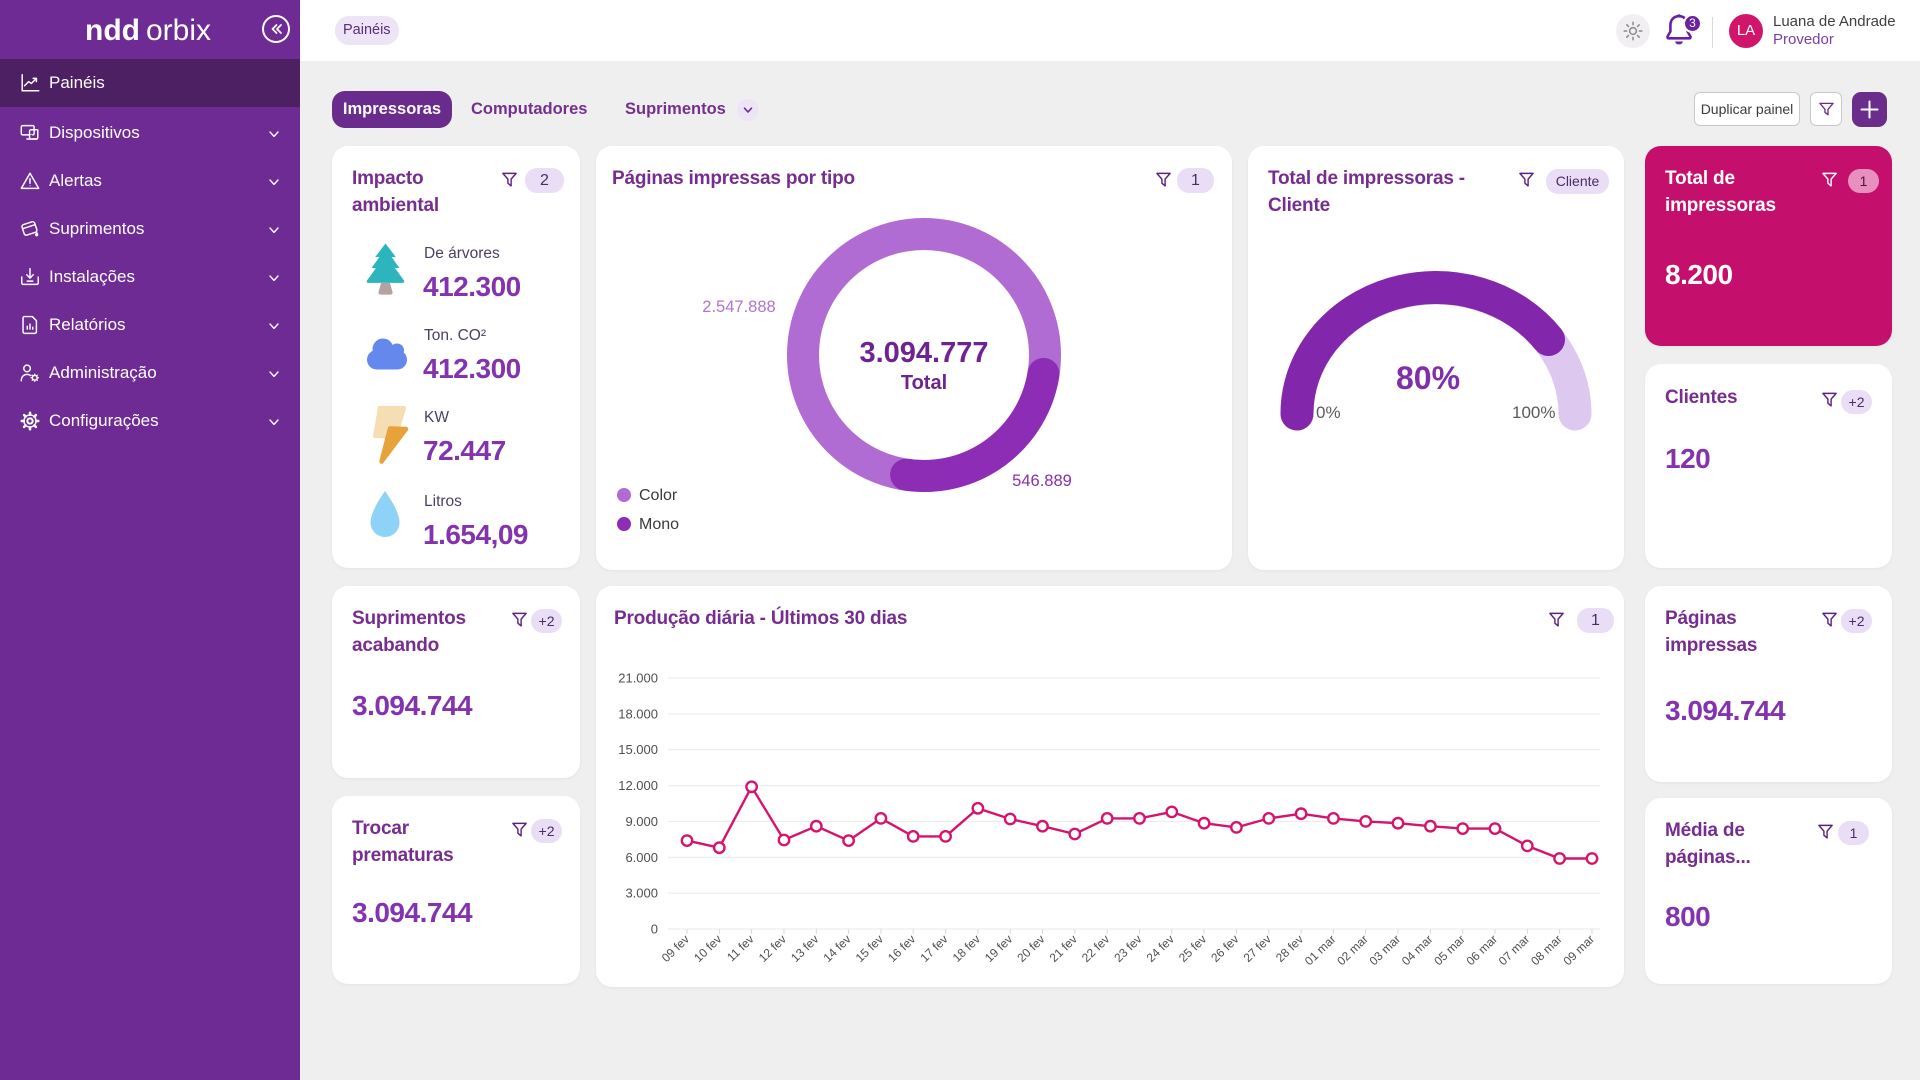 This screenshot has width=1920, height=1080. I want to click on svg-text: 15.000, so click(638, 749).